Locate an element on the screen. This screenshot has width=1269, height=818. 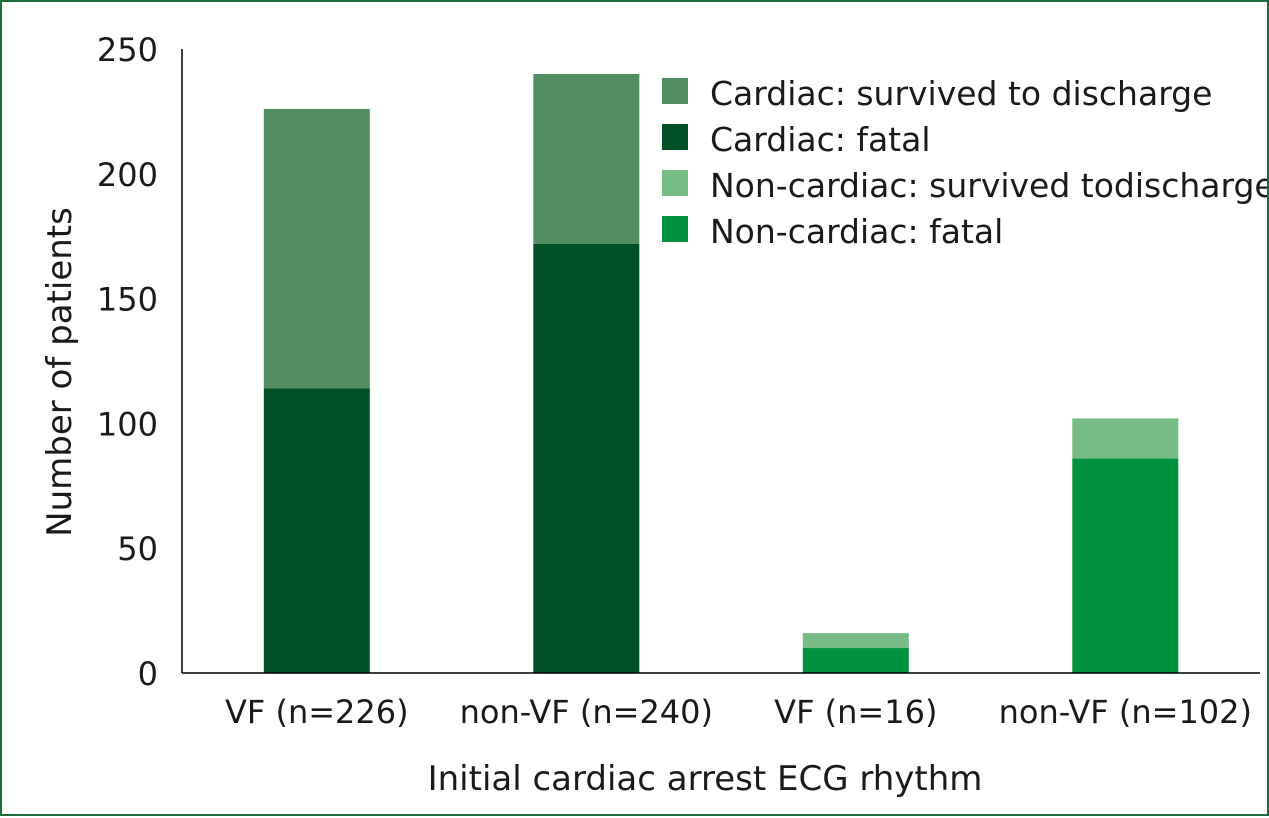
x-tick-label: VF (n=226) is located at coordinates (317, 712).